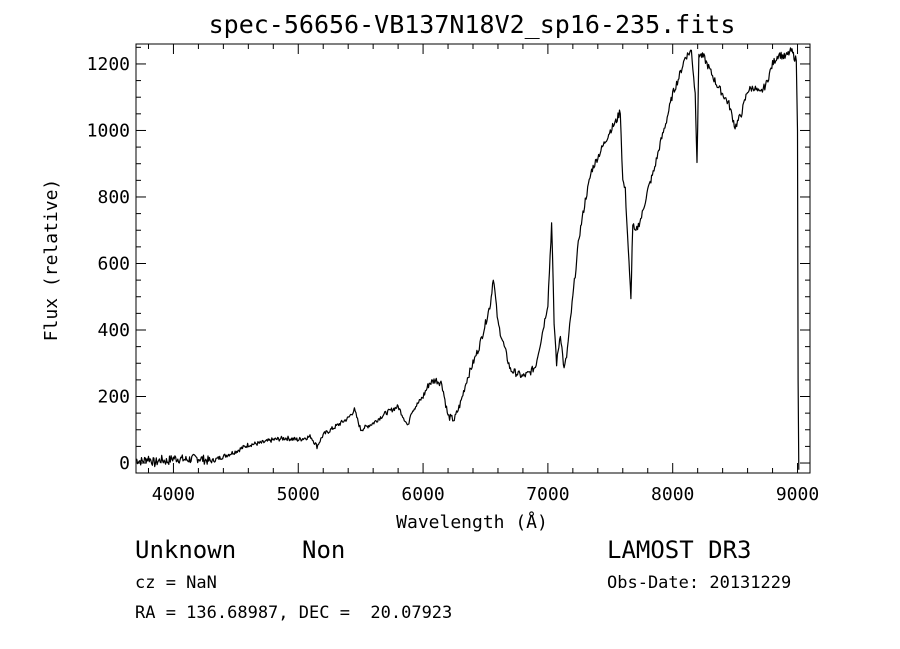 The image size is (900, 649). What do you see at coordinates (186, 550) in the screenshot?
I see `object-class: Unknown` at bounding box center [186, 550].